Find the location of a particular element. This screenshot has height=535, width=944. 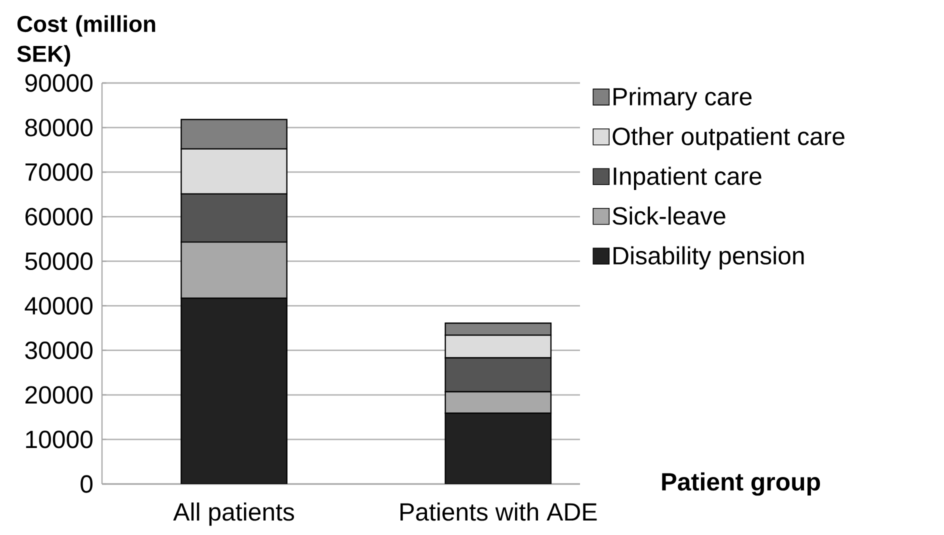

legend-label: Inpatient care is located at coordinates (688, 178).